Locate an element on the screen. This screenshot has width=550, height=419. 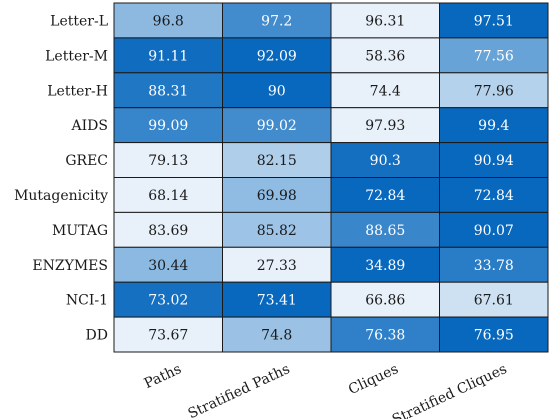
cell-value-label: 99.02 is located at coordinates (277, 126).